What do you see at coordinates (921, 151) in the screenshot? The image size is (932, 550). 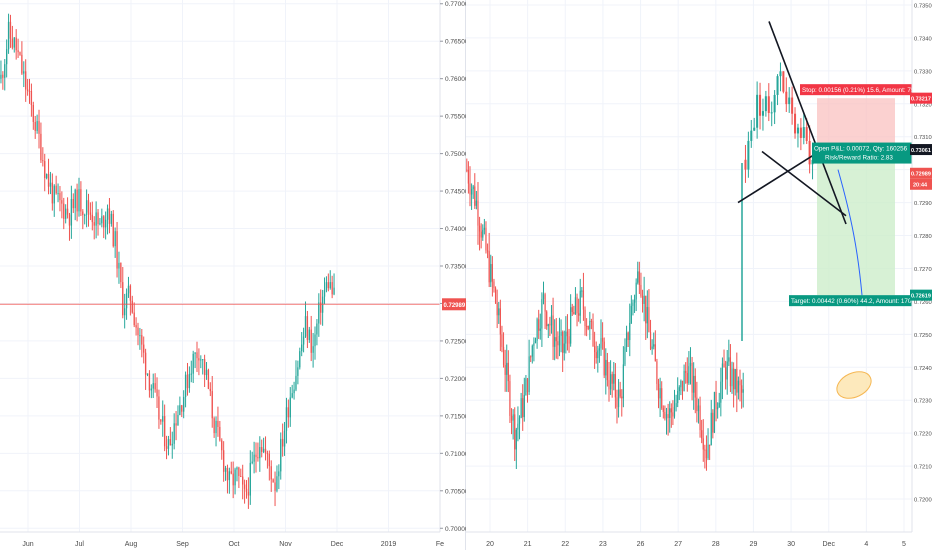 I see `entry-price-tag-text: 0.73061` at bounding box center [921, 151].